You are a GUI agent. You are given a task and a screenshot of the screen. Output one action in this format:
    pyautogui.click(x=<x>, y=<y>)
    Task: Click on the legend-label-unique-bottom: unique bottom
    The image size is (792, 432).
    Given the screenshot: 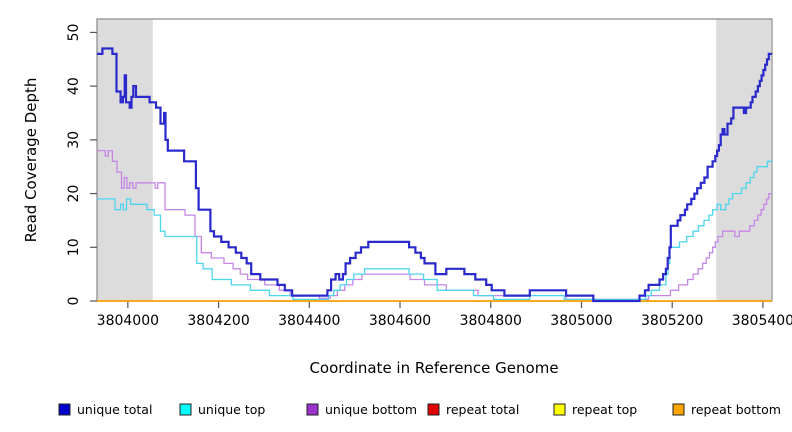 What is the action you would take?
    pyautogui.click(x=371, y=409)
    